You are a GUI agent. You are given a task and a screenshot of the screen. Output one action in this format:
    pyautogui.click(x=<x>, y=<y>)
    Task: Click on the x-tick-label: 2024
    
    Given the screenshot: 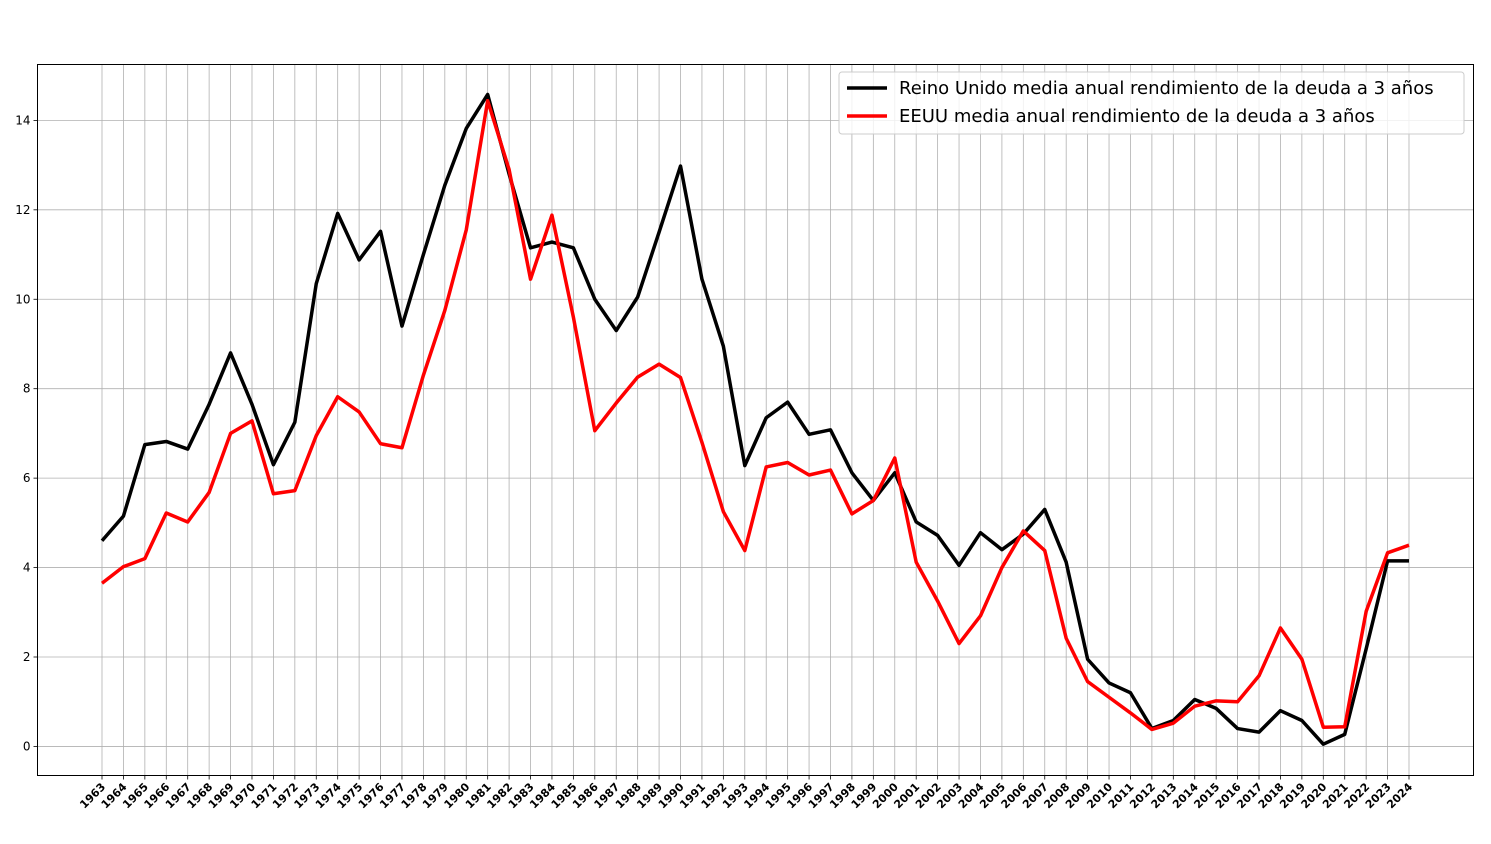 What is the action you would take?
    pyautogui.click(x=1399, y=795)
    